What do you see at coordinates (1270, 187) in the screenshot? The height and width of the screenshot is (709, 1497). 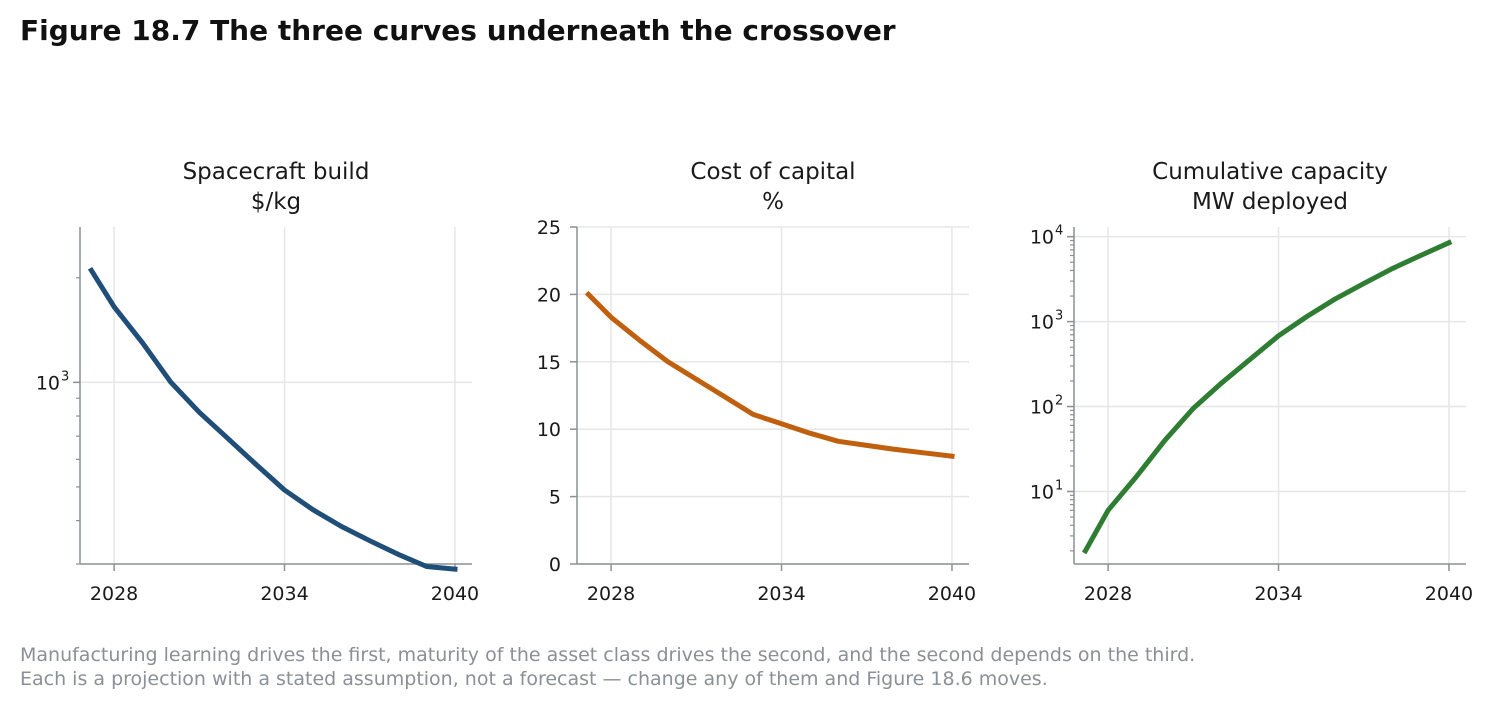 I see `panel-title-capacity: Cumulative capacity MW deployed` at bounding box center [1270, 187].